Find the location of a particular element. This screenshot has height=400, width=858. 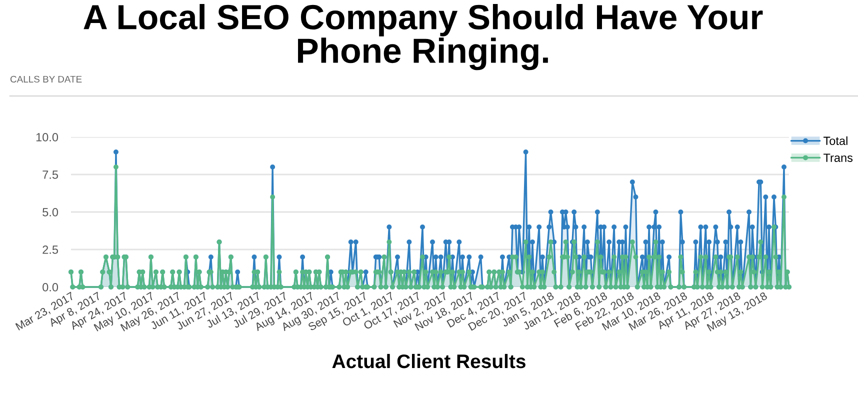

chart-subtitle: CALLS BY DATE is located at coordinates (46, 79).